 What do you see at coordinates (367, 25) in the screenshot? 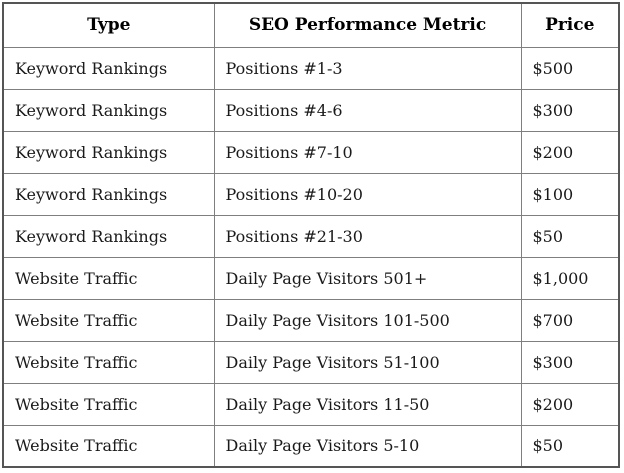
I see `column-header-metric: SEO Performance Metric` at bounding box center [367, 25].